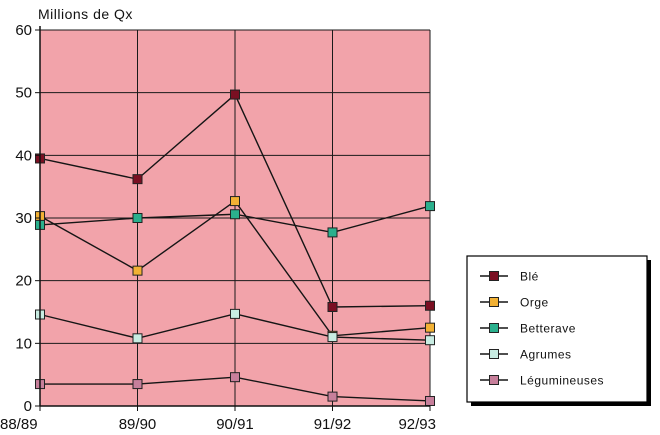 This screenshot has width=660, height=435. Describe the element at coordinates (509, 277) in the screenshot. I see `legend-item: Blé` at that location.